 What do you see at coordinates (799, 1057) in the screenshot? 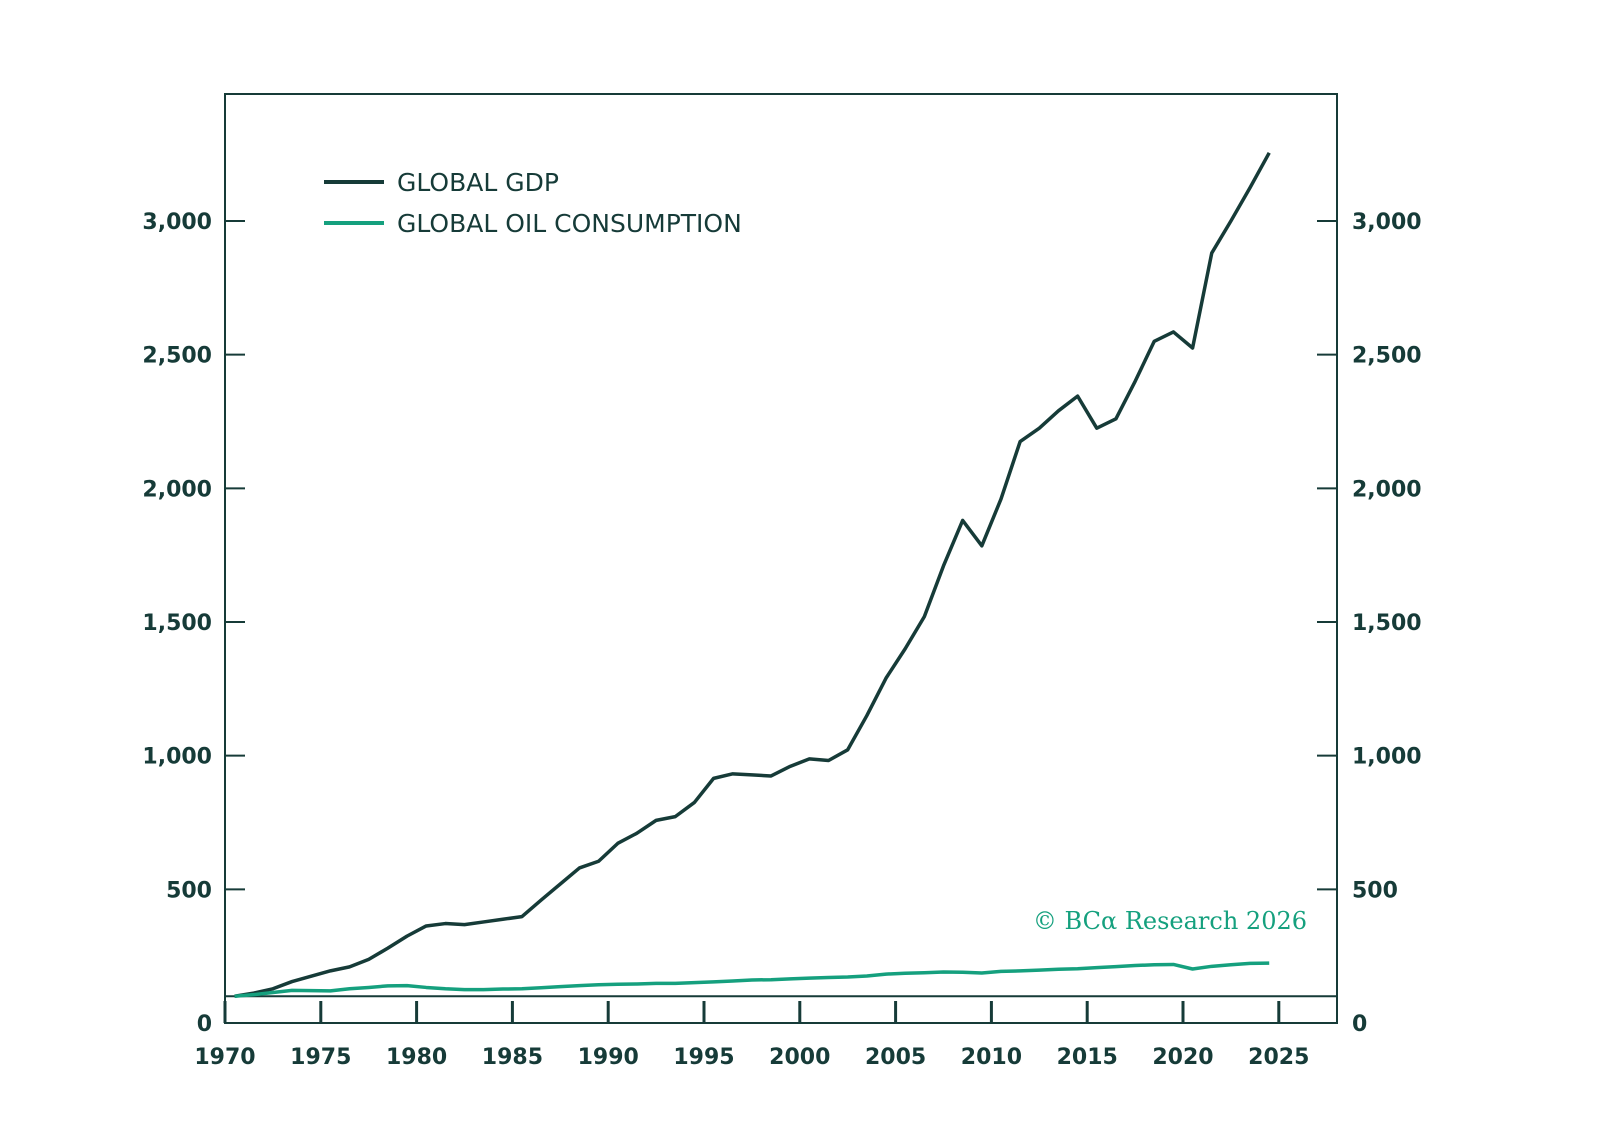
I see `x-tick-label: 2000` at bounding box center [799, 1057].